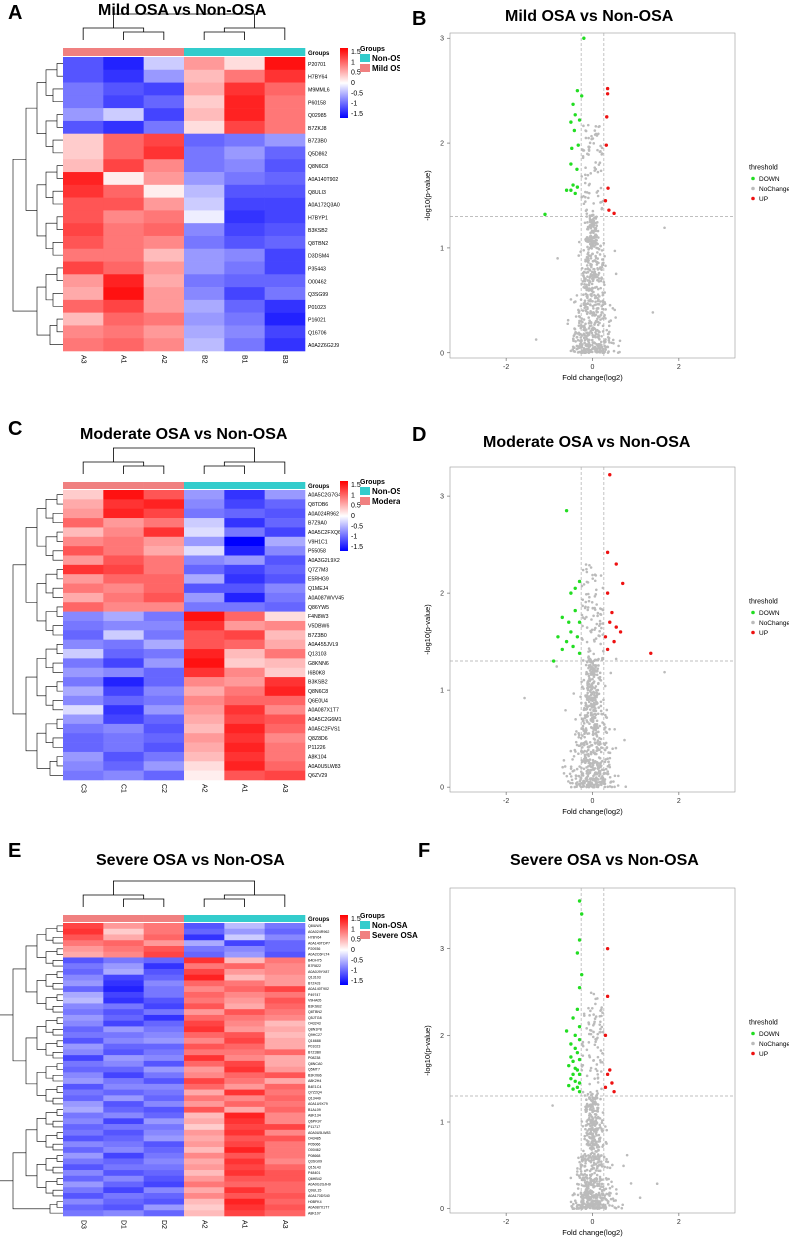 The image size is (789, 1254). What do you see at coordinates (324, 206) in the screenshot?
I see `row-label: A0A172Q3A0` at bounding box center [324, 206].